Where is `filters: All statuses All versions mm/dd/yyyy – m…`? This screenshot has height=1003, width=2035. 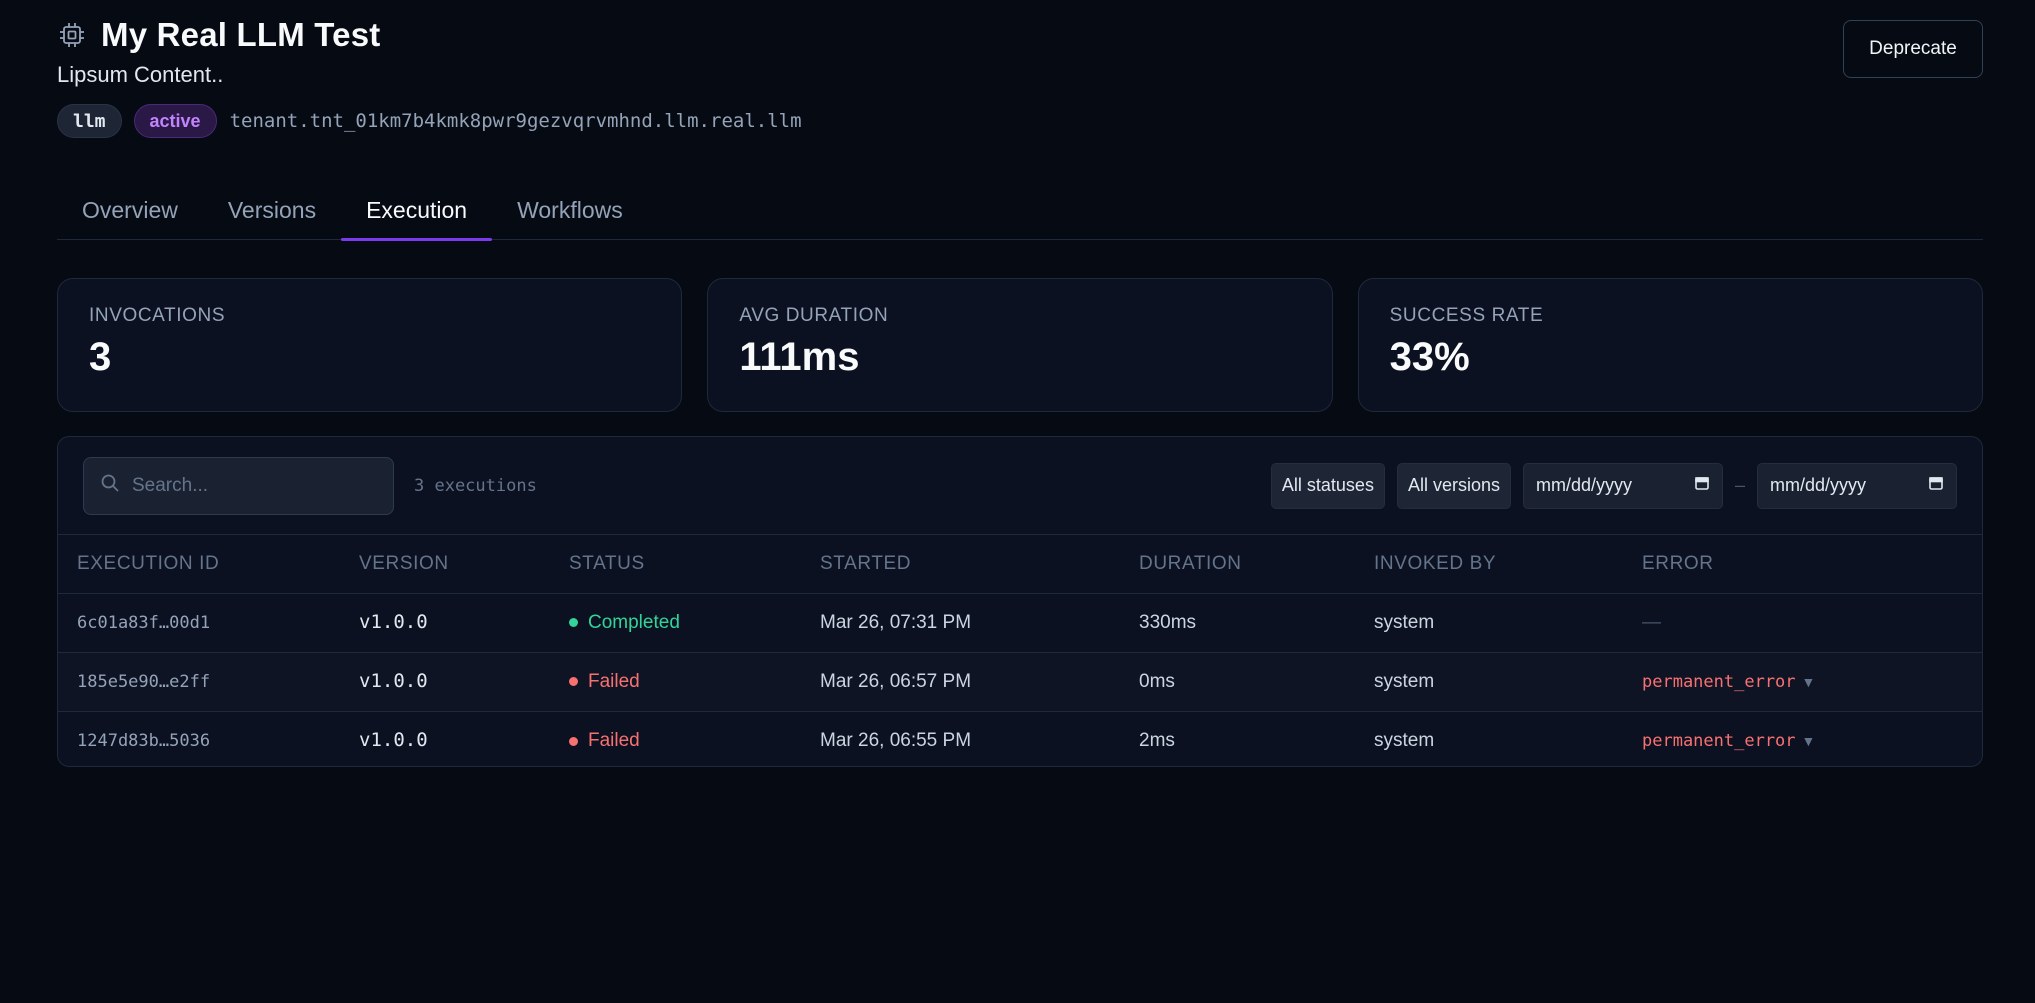 filters: All statuses All versions mm/dd/yyyy – m… is located at coordinates (1613, 485).